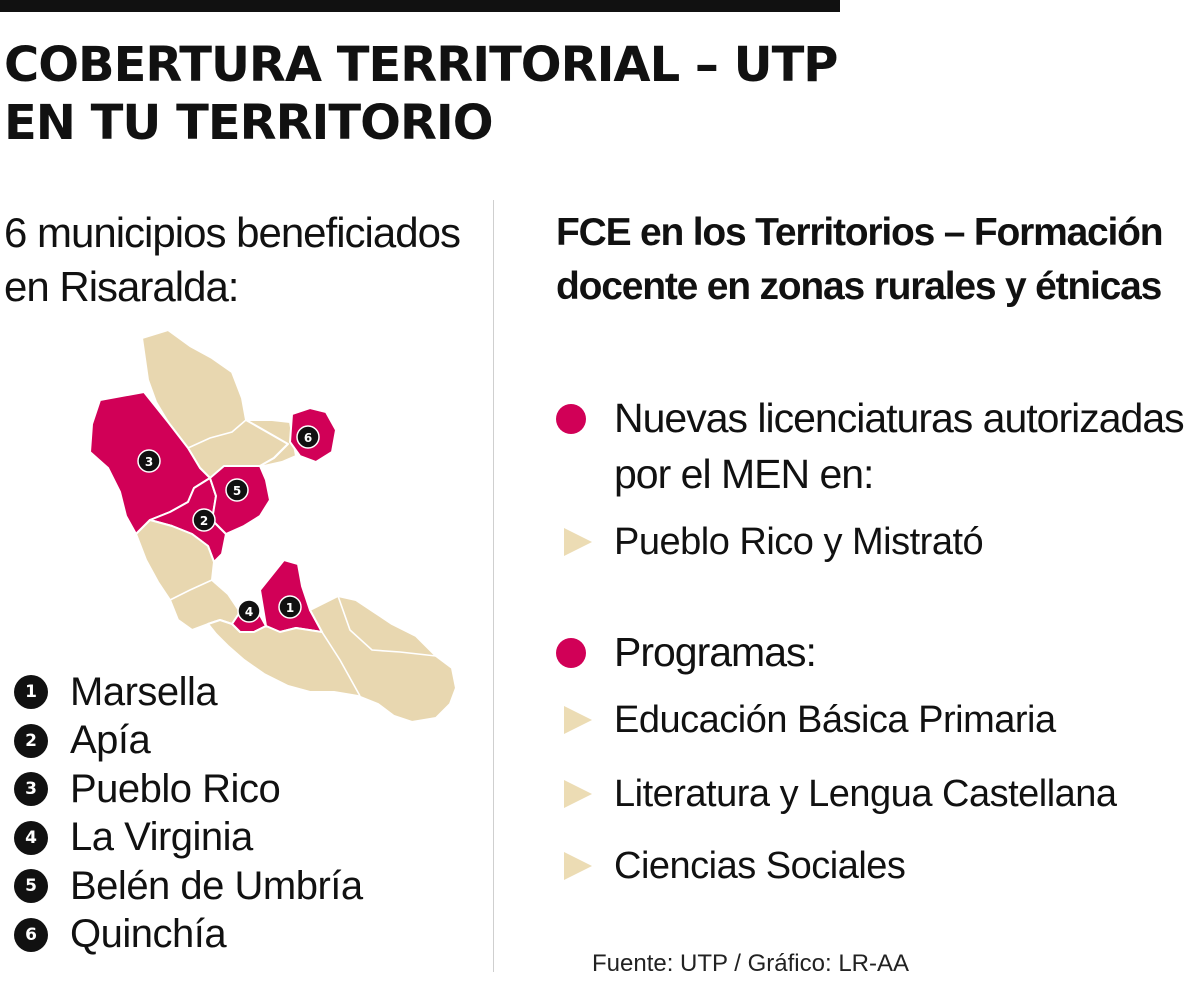 The height and width of the screenshot is (984, 1200). I want to click on list-item: Educación Básica Primaria, so click(810, 720).